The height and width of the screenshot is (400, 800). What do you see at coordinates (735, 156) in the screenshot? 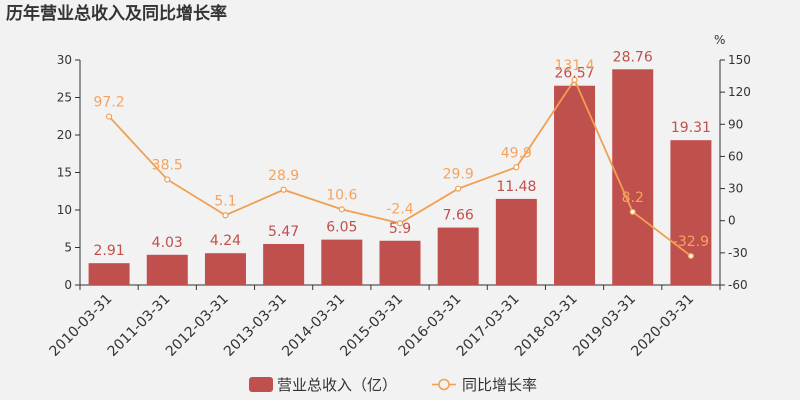
I see `y-right-tick-label: 60` at bounding box center [735, 156].